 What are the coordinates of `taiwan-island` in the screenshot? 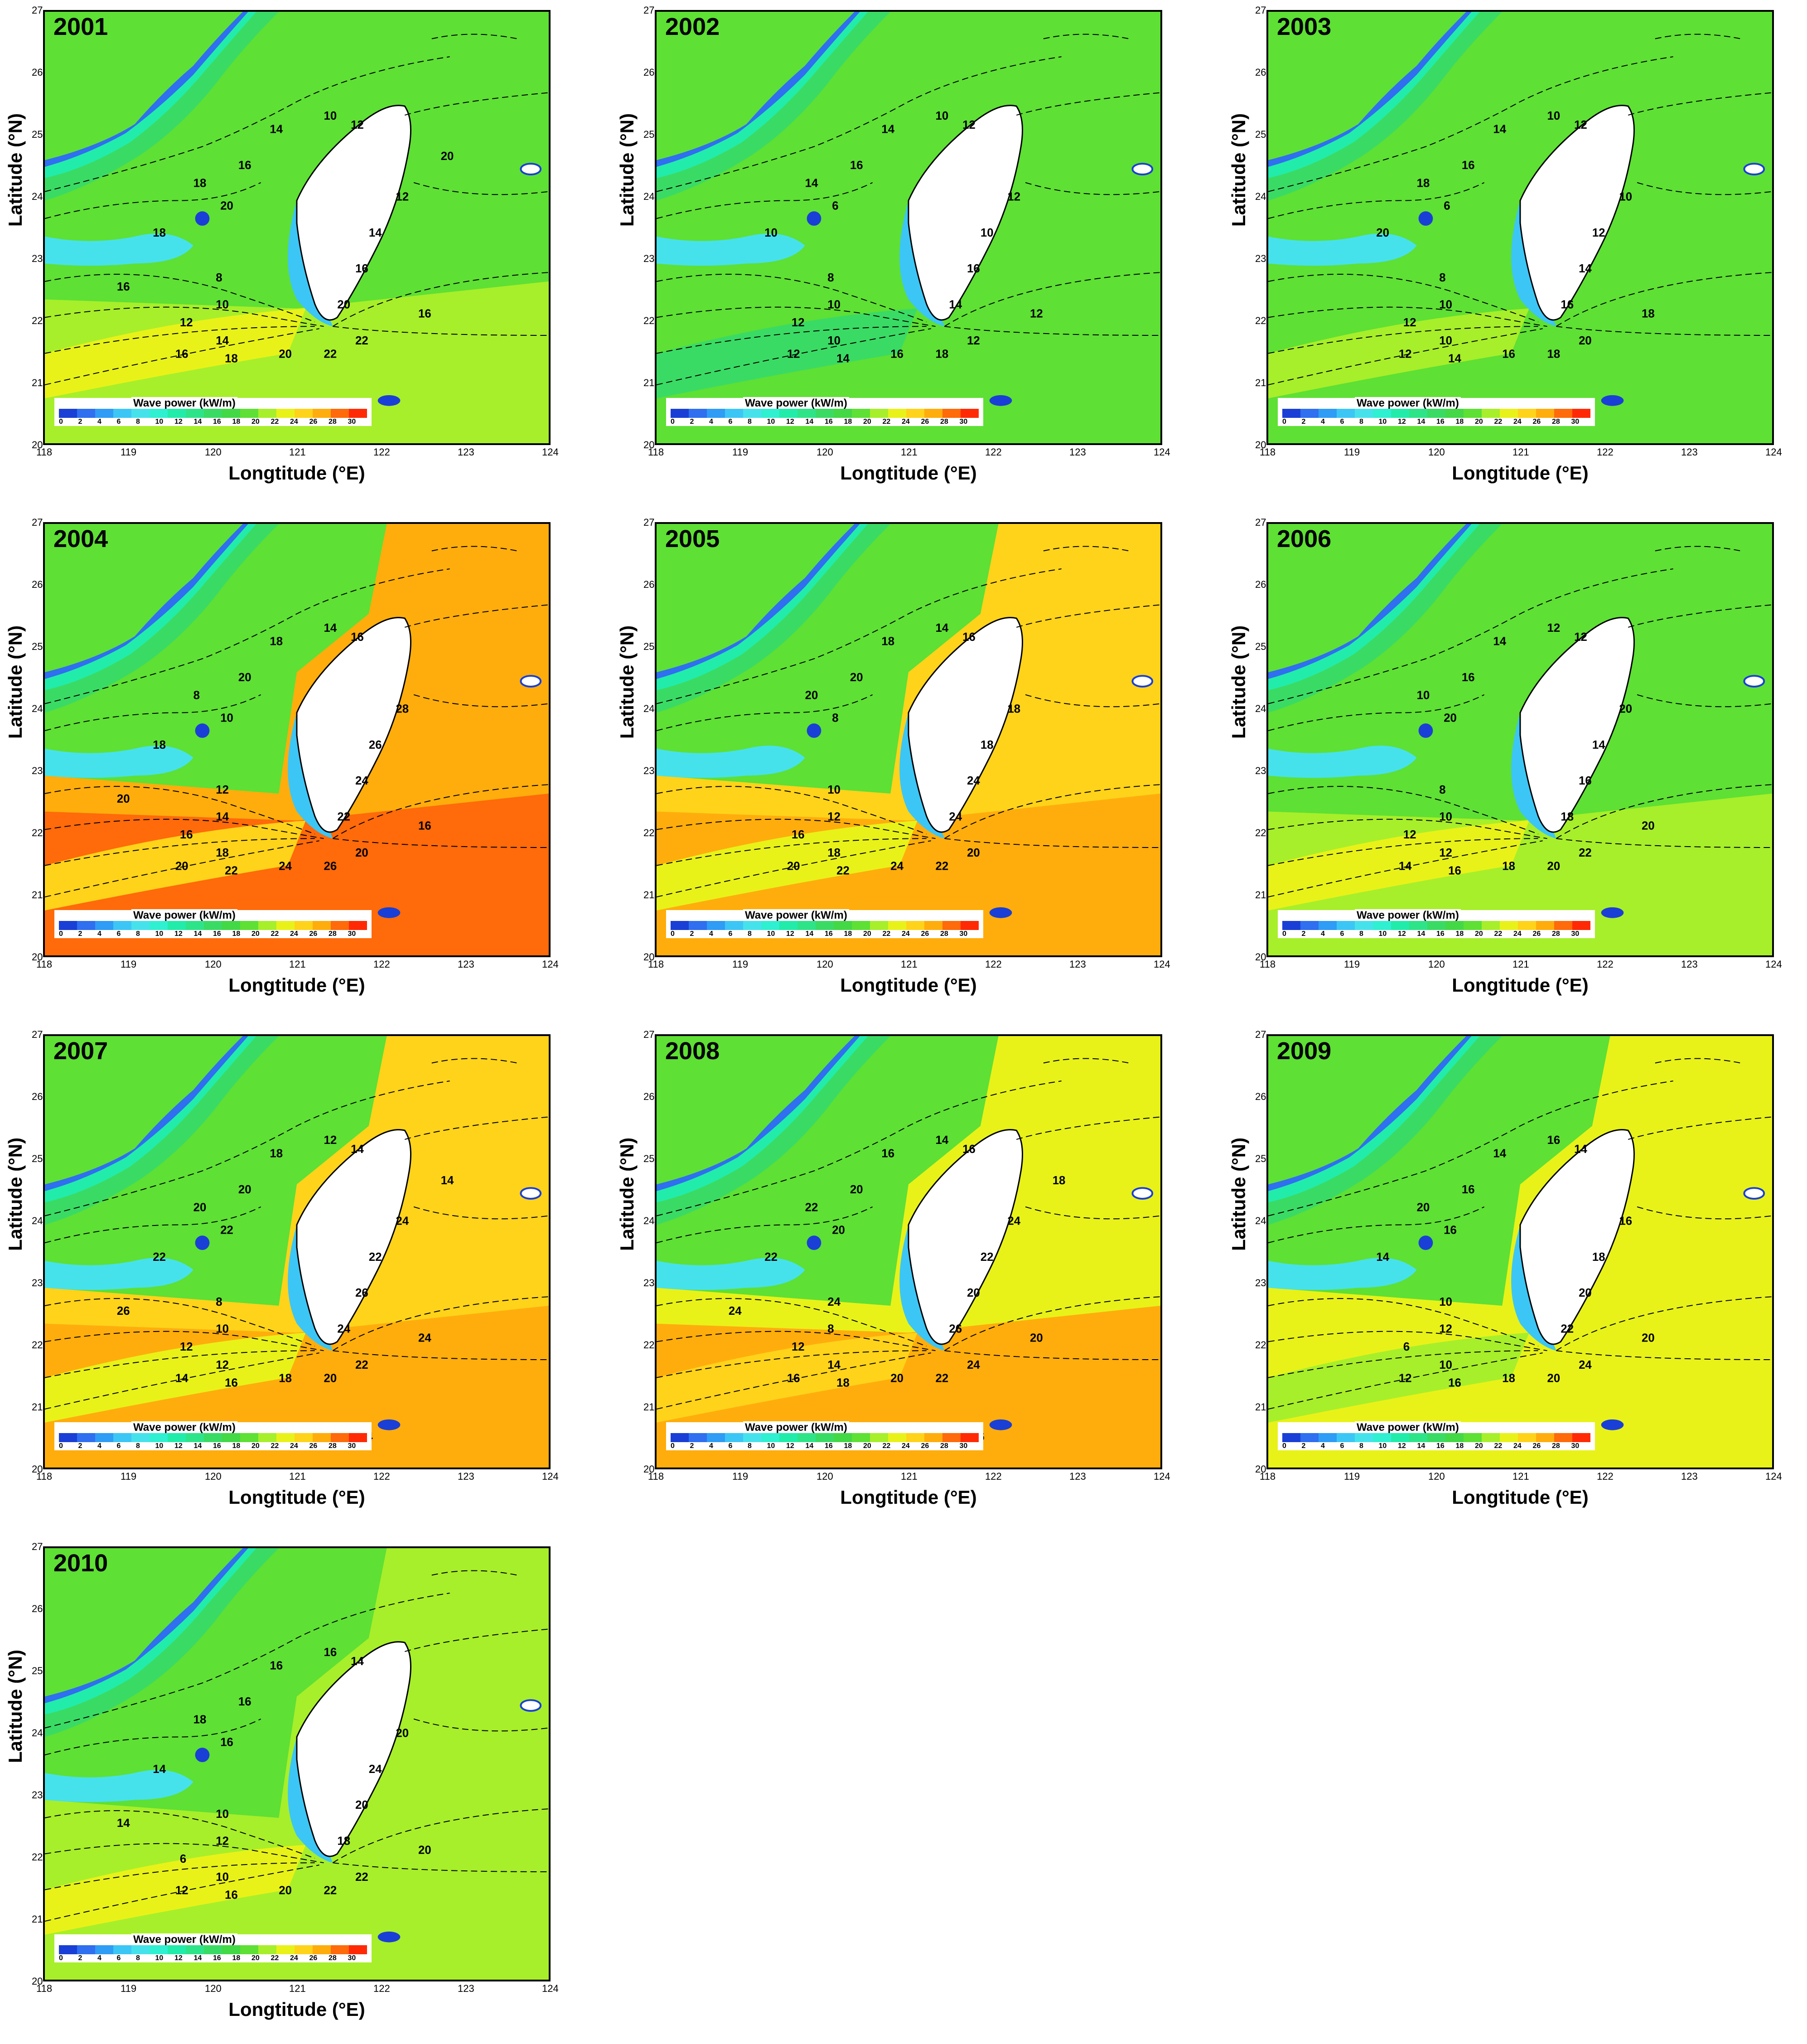 It's located at (353, 1749).